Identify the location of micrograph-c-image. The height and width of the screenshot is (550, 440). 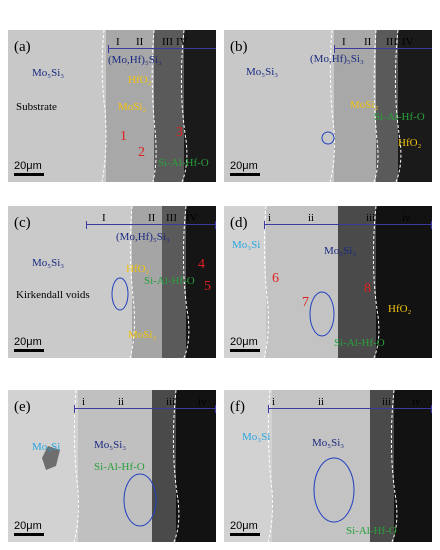
(112, 282).